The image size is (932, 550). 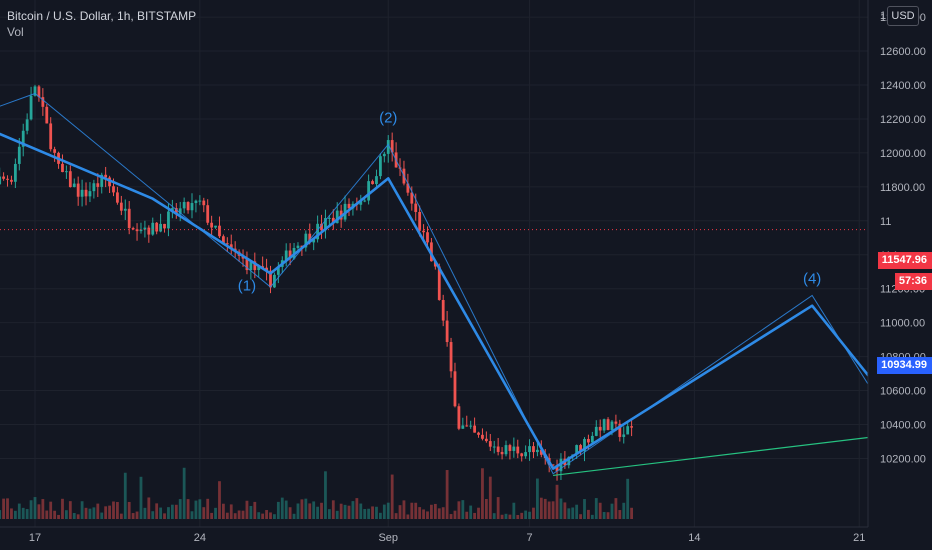 What do you see at coordinates (812, 279) in the screenshot?
I see `wave-label: (4)` at bounding box center [812, 279].